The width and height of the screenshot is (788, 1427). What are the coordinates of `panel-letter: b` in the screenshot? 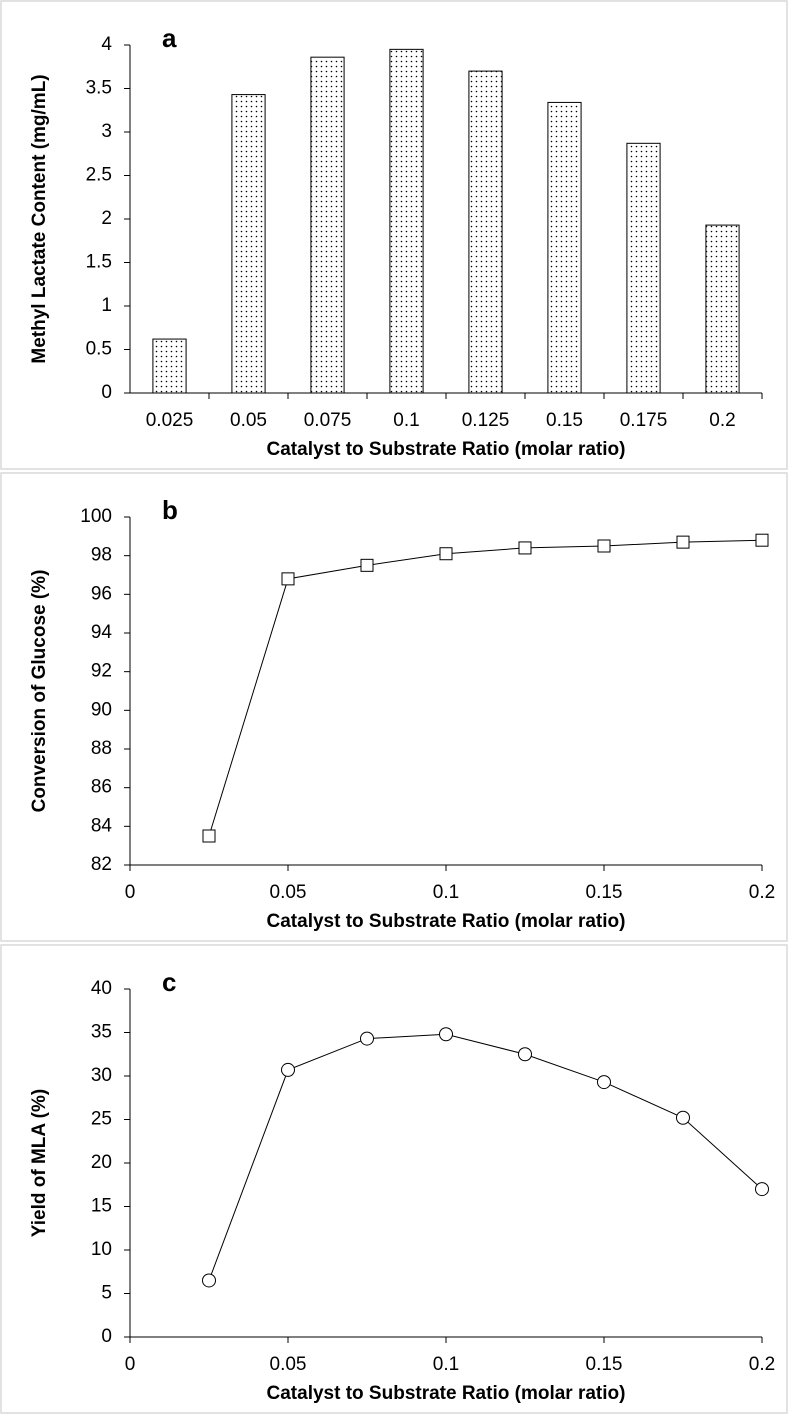 It's located at (170, 510).